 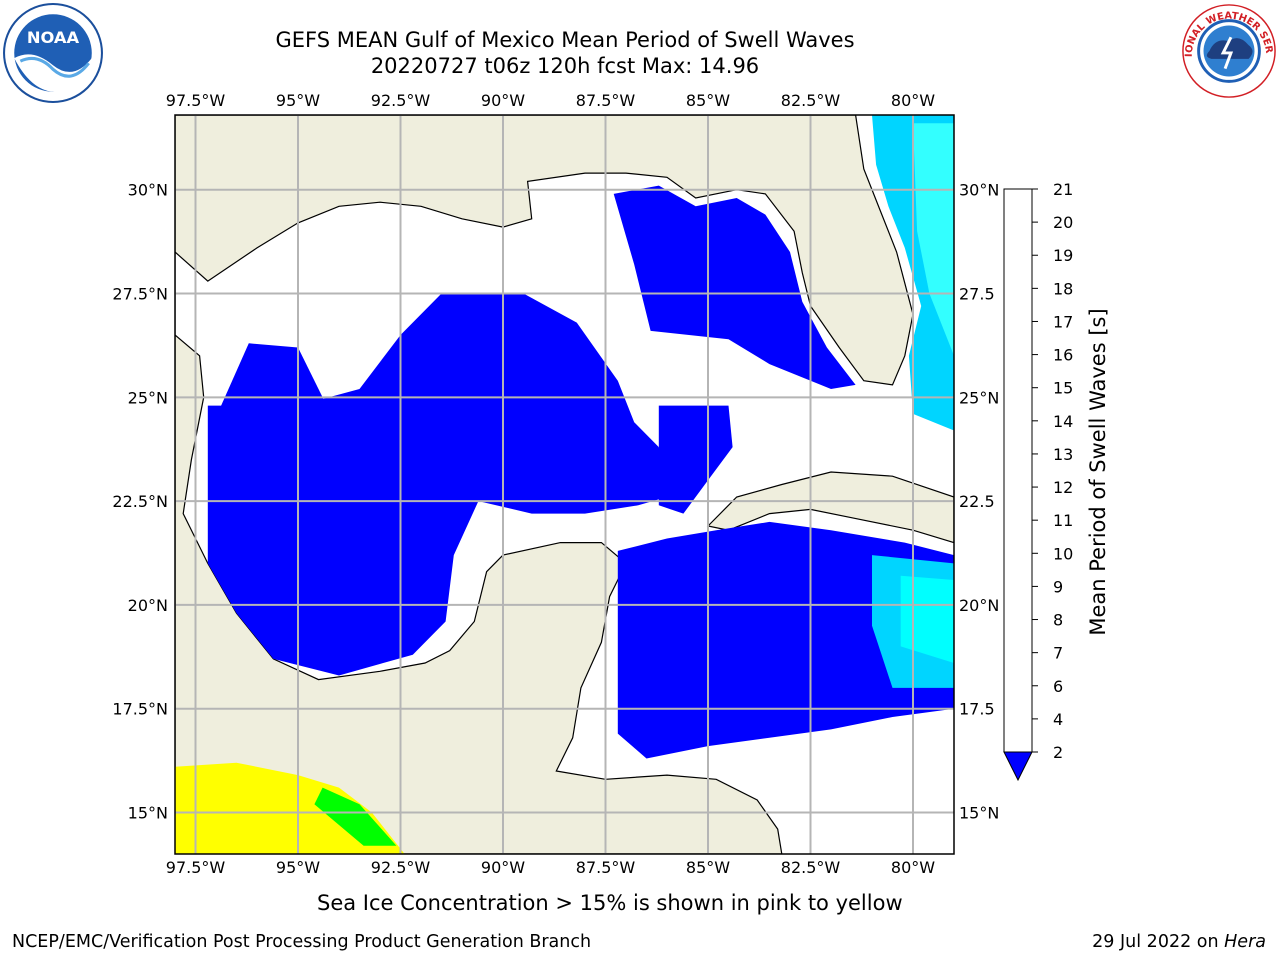 I want to click on atlantic-swell-light, so click(x=933, y=239).